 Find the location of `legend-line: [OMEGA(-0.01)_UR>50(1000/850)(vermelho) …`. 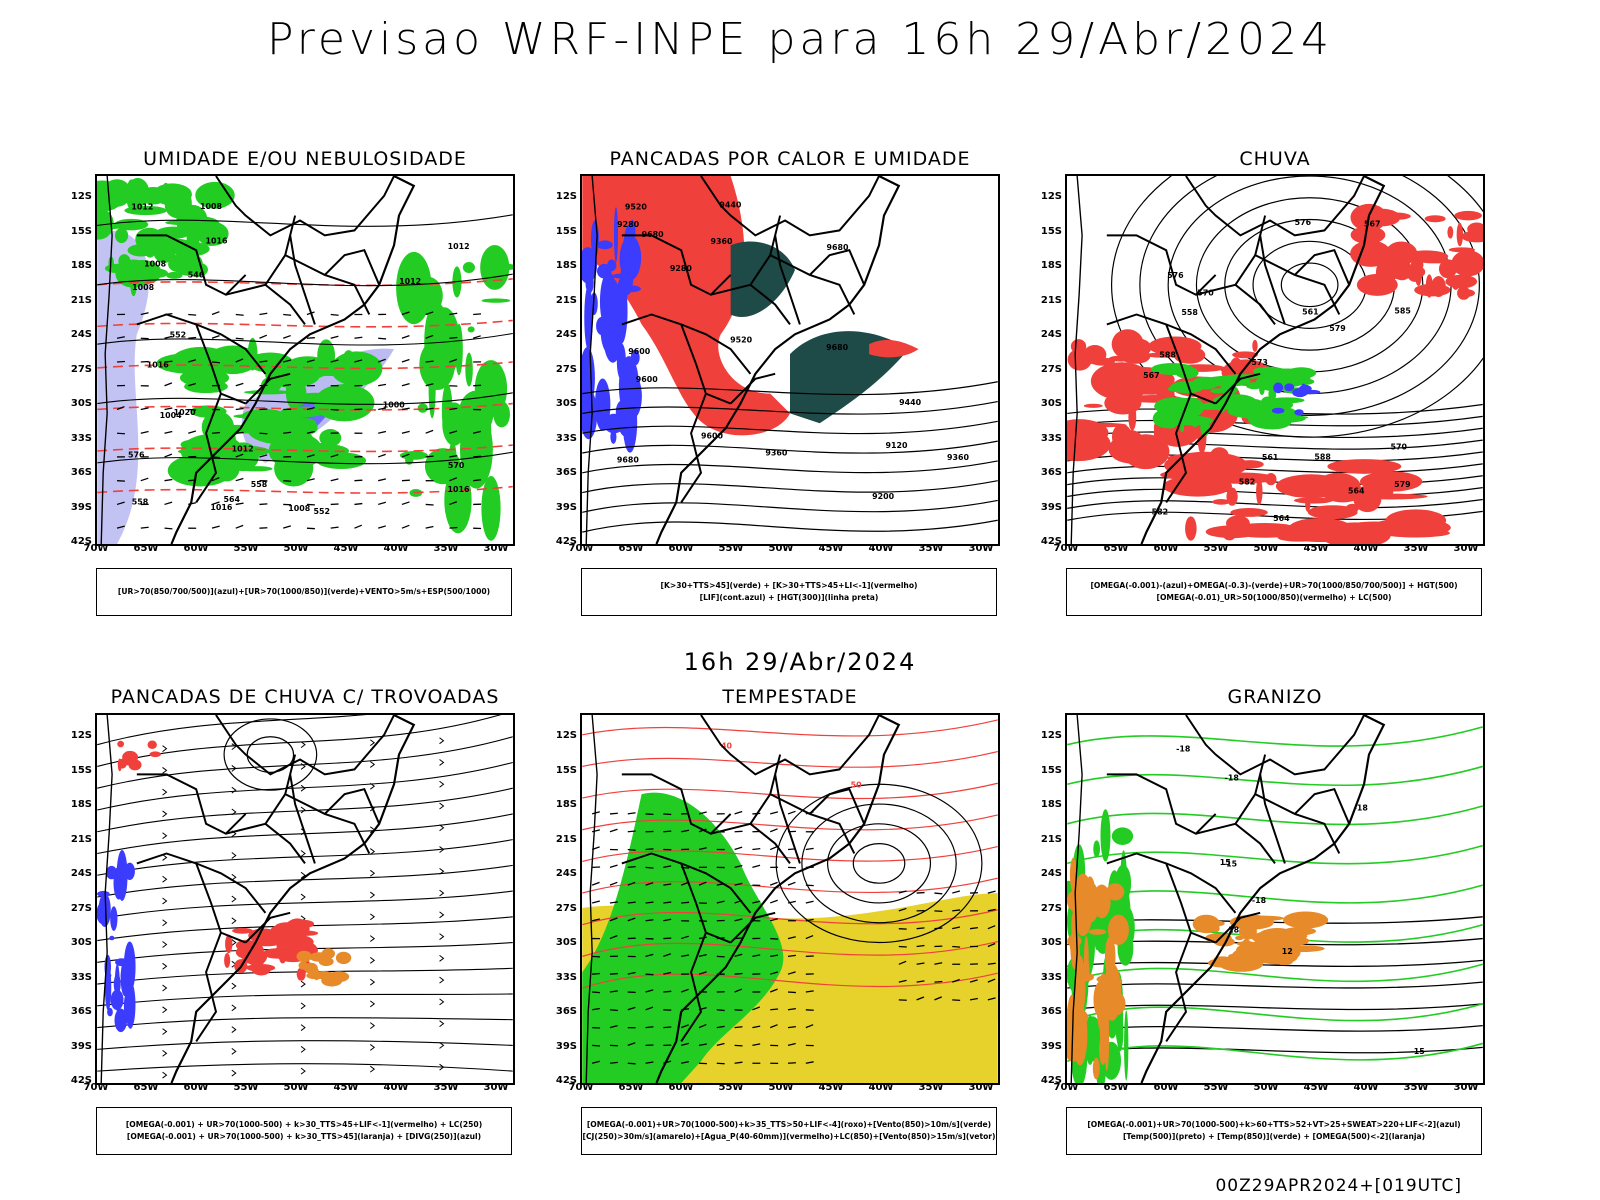

legend-line: [OMEGA(-0.01)_UR>50(1000/850)(vermelho) … is located at coordinates (1274, 597).